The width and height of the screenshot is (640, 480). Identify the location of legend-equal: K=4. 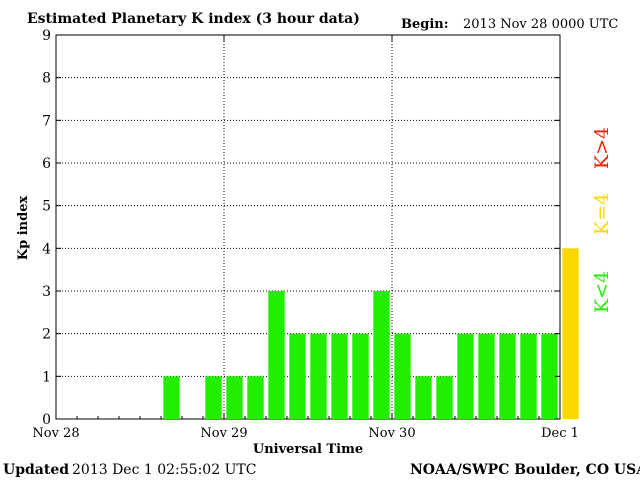
(602, 214).